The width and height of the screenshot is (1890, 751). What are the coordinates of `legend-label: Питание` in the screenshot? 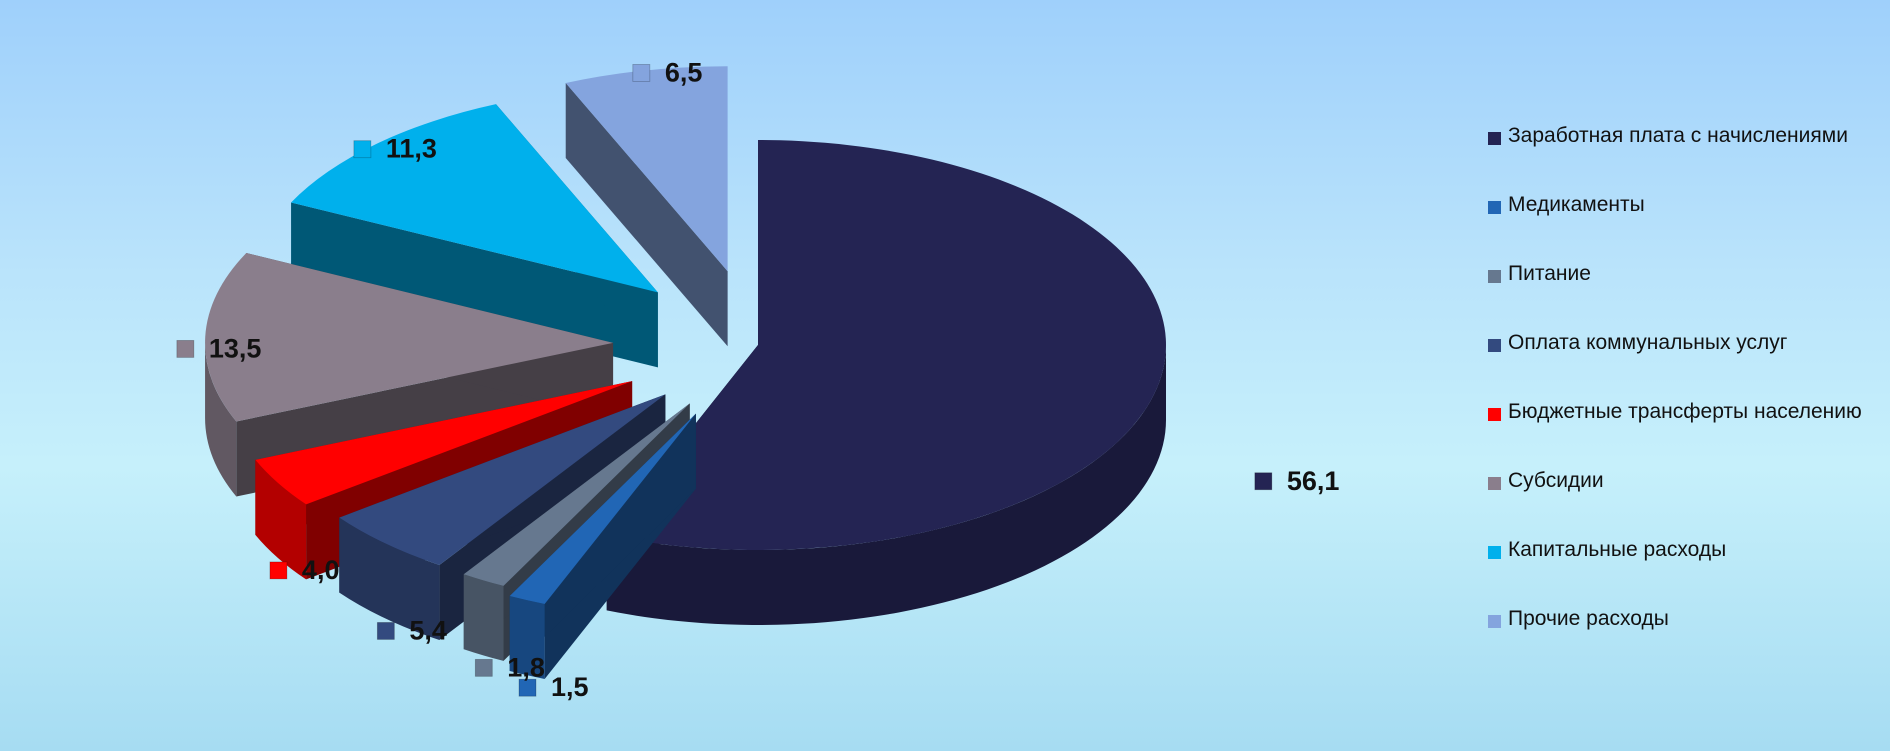 It's located at (1549, 273).